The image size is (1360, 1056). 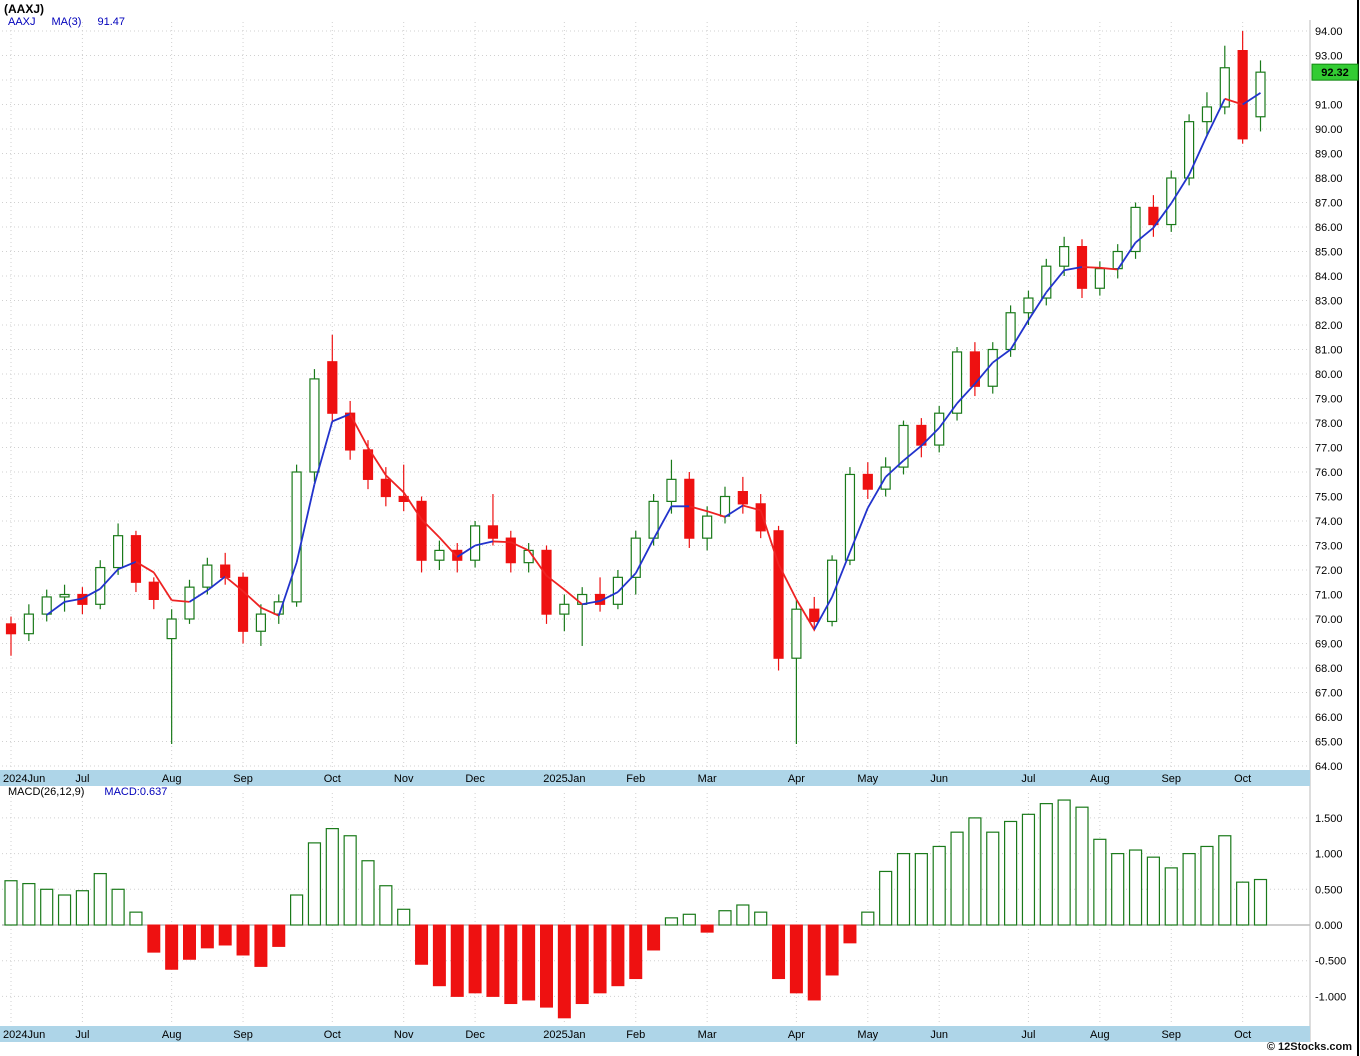 What do you see at coordinates (1329, 547) in the screenshot?
I see `price-tick-label: 73.00` at bounding box center [1329, 547].